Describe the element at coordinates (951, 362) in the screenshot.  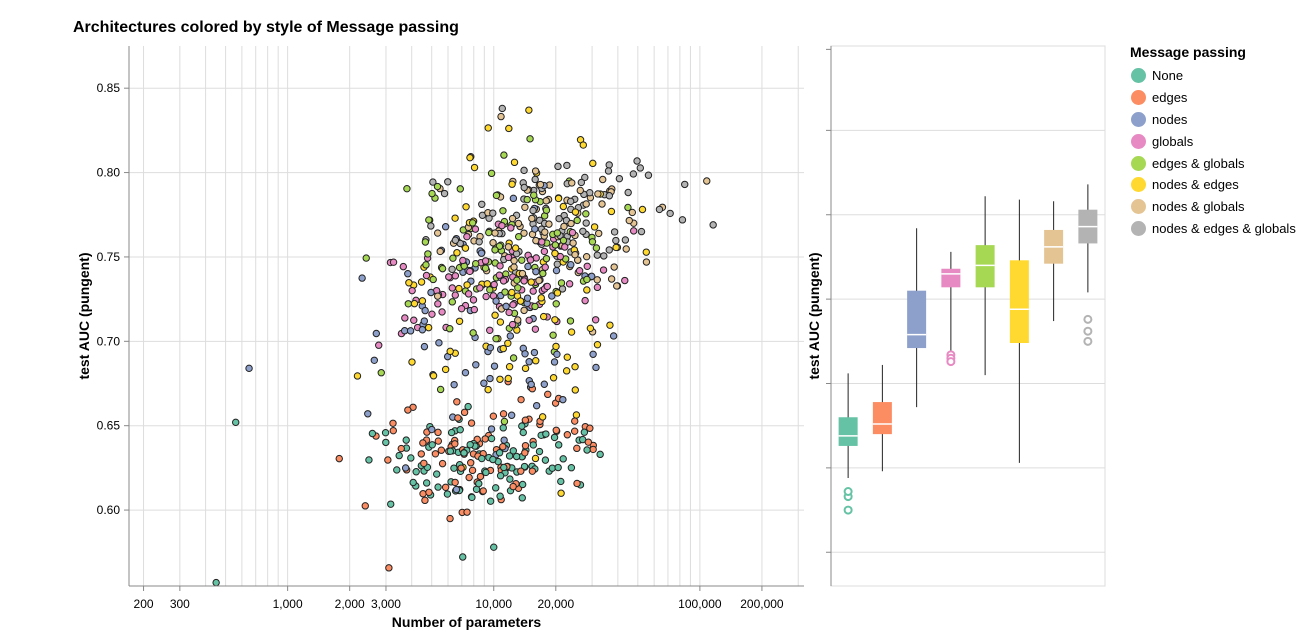
I see `box-outlier` at that location.